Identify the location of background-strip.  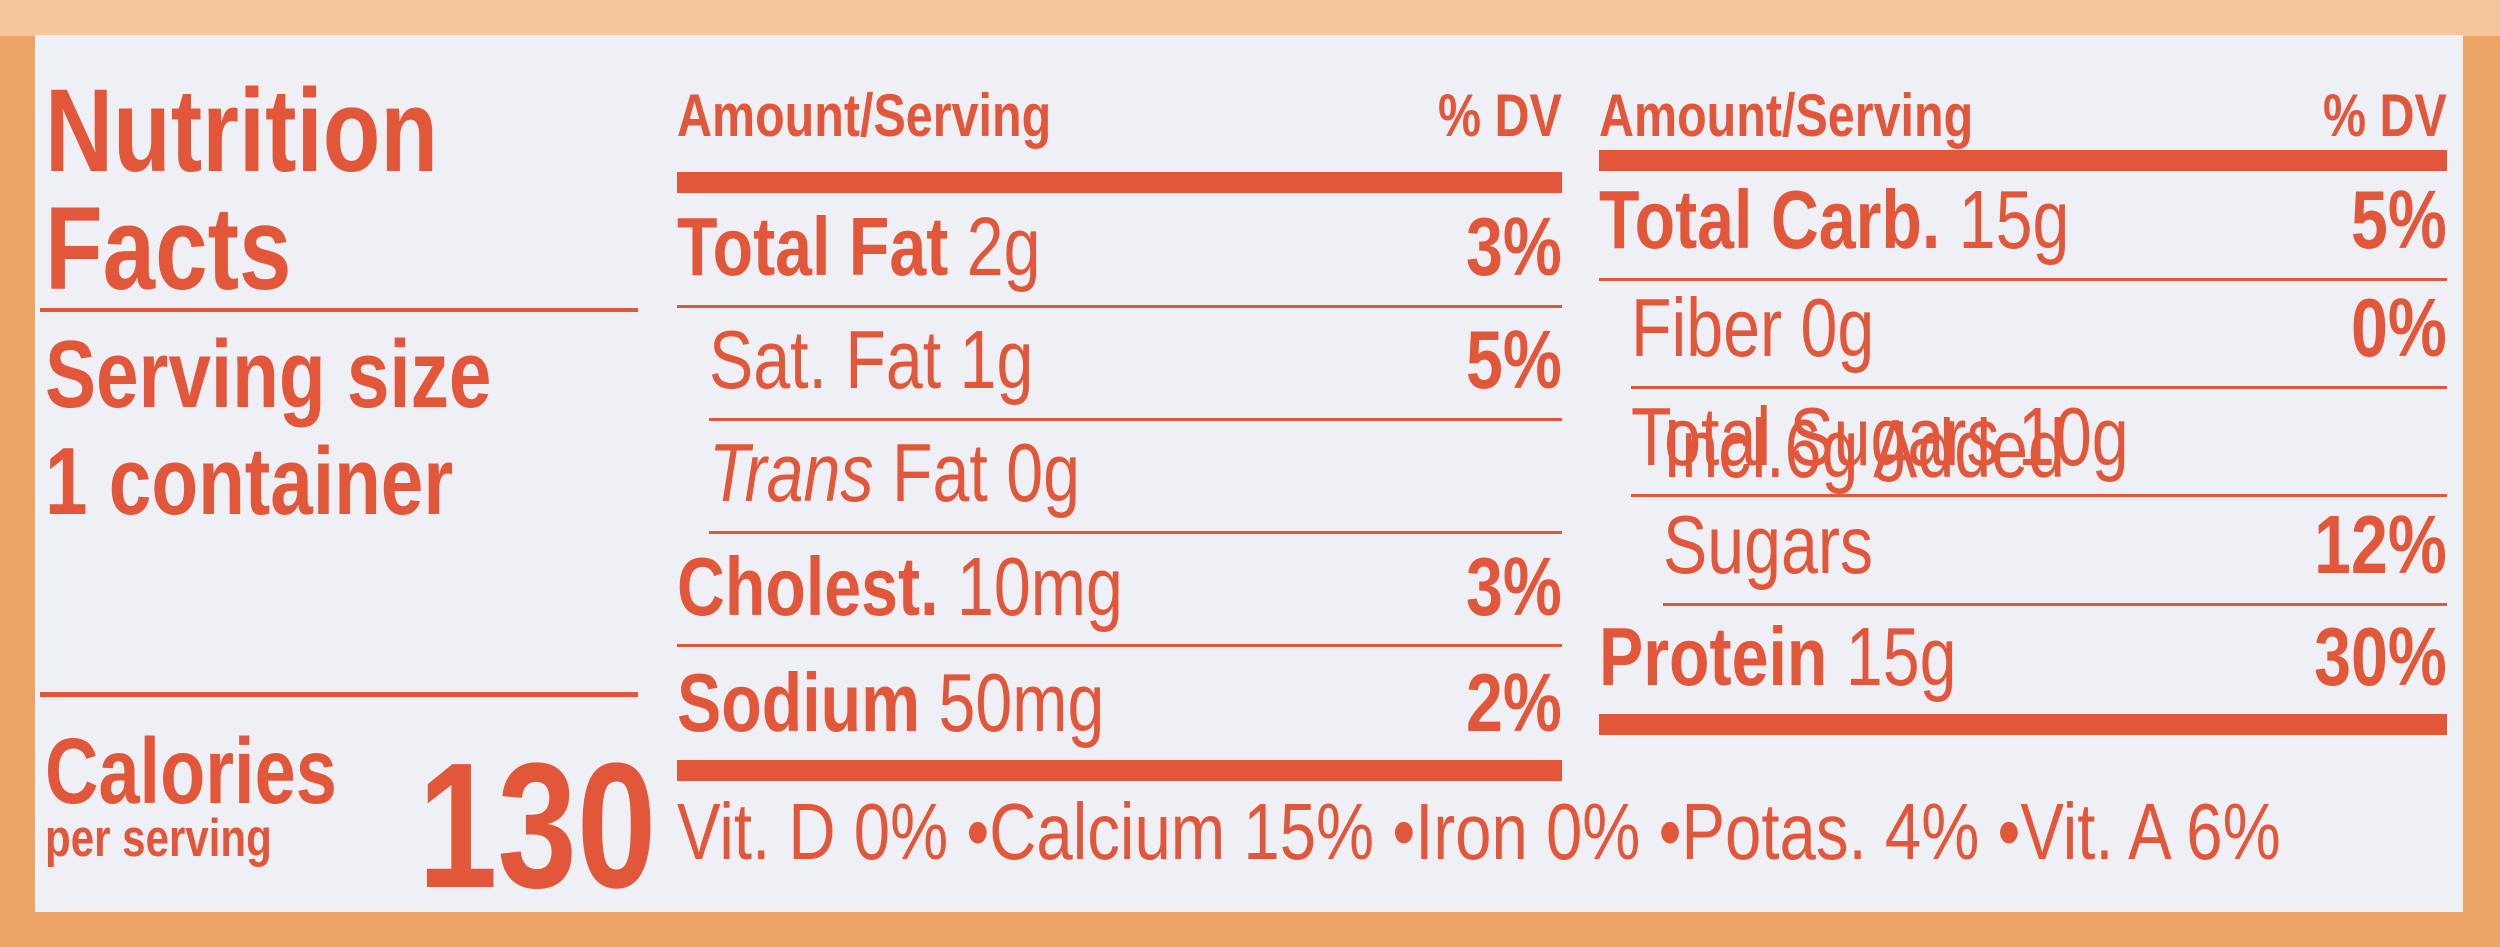
(1250, 18).